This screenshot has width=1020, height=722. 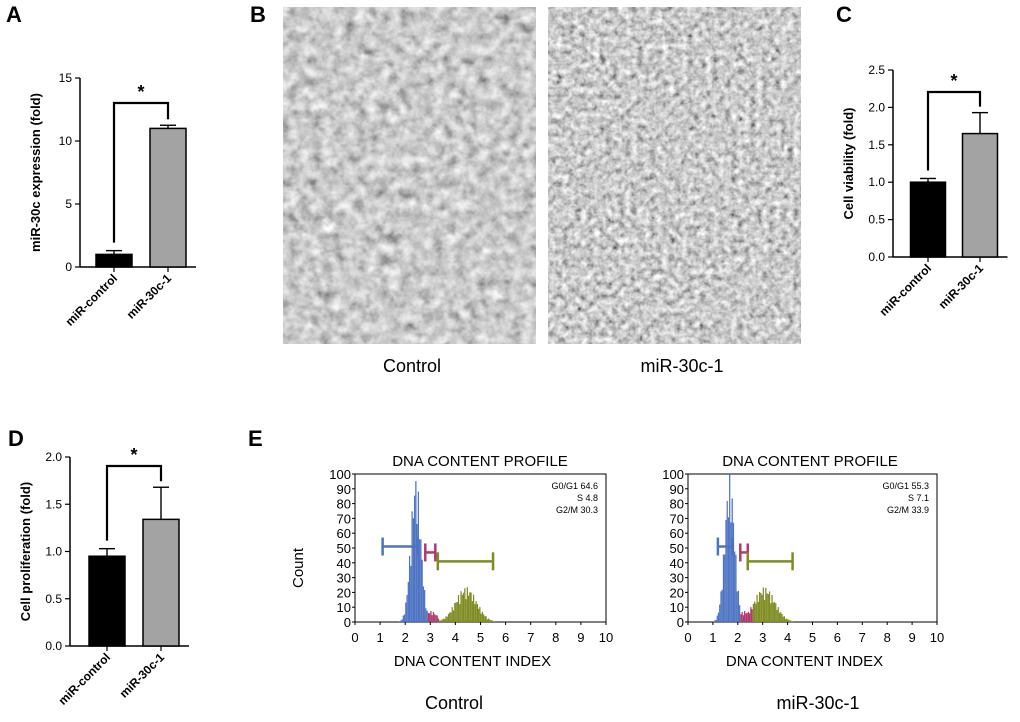 What do you see at coordinates (480, 637) in the screenshot?
I see `x-tick-label: 5` at bounding box center [480, 637].